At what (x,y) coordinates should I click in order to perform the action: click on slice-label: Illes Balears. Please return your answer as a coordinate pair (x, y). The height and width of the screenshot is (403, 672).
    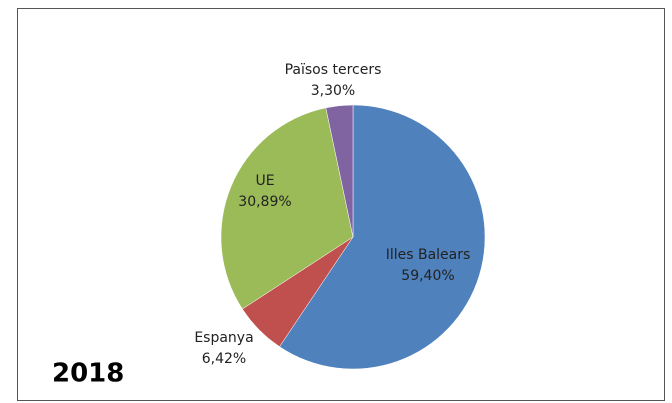
    Looking at the image, I should click on (428, 255).